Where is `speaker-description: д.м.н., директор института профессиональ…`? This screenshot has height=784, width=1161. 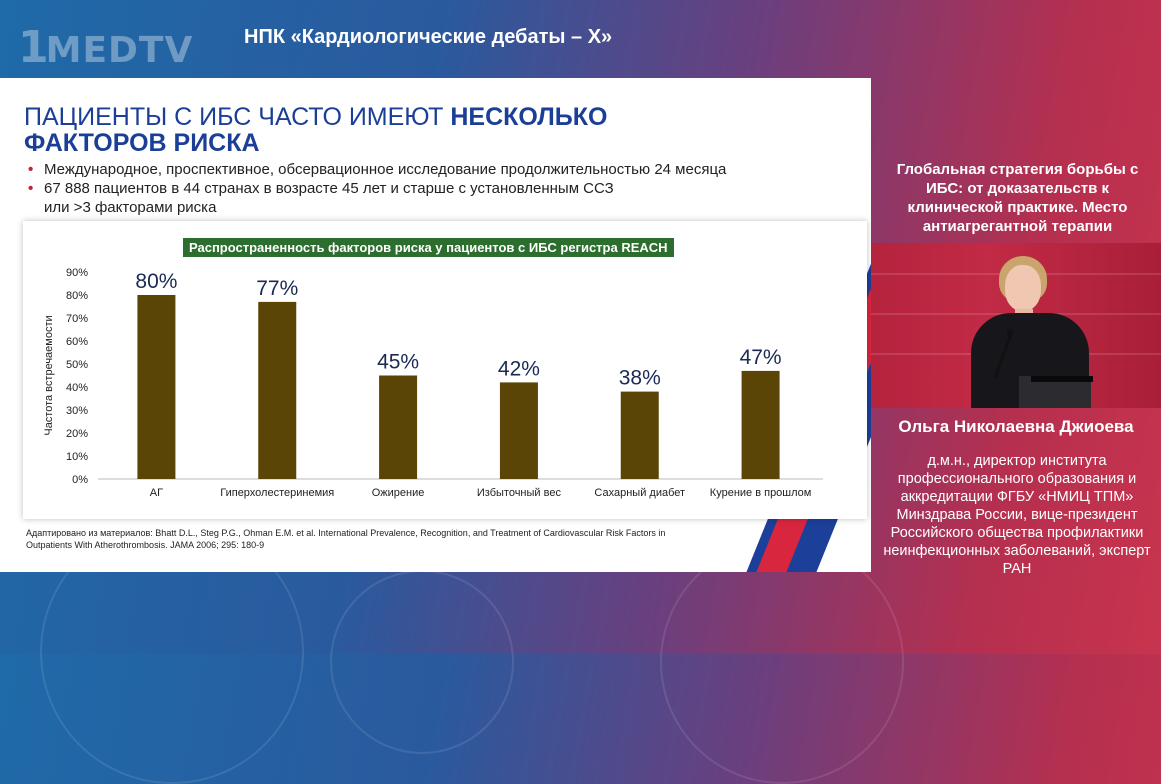 speaker-description: д.м.н., директор института профессиональ… is located at coordinates (1017, 515).